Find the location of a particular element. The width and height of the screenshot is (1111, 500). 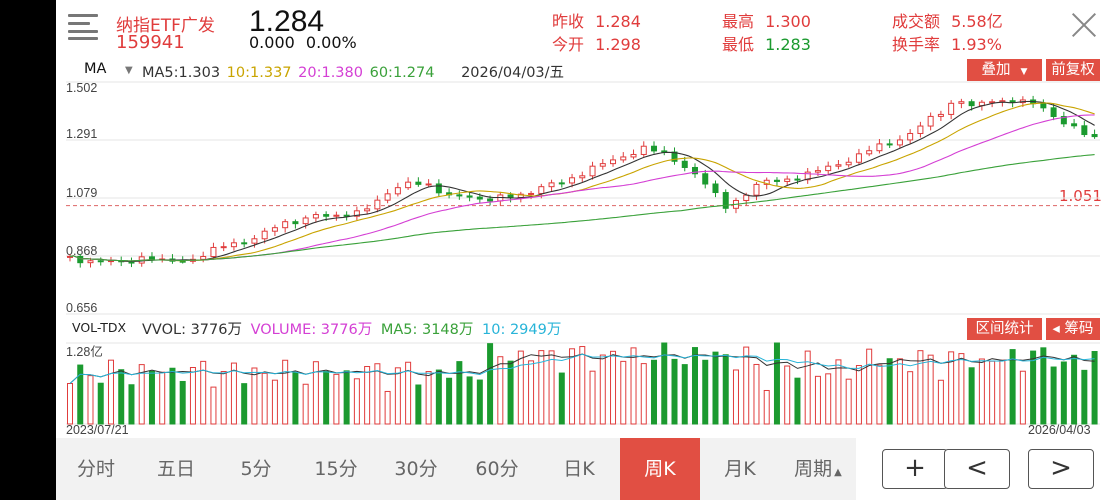

scroll-right-button: > is located at coordinates (1061, 469).